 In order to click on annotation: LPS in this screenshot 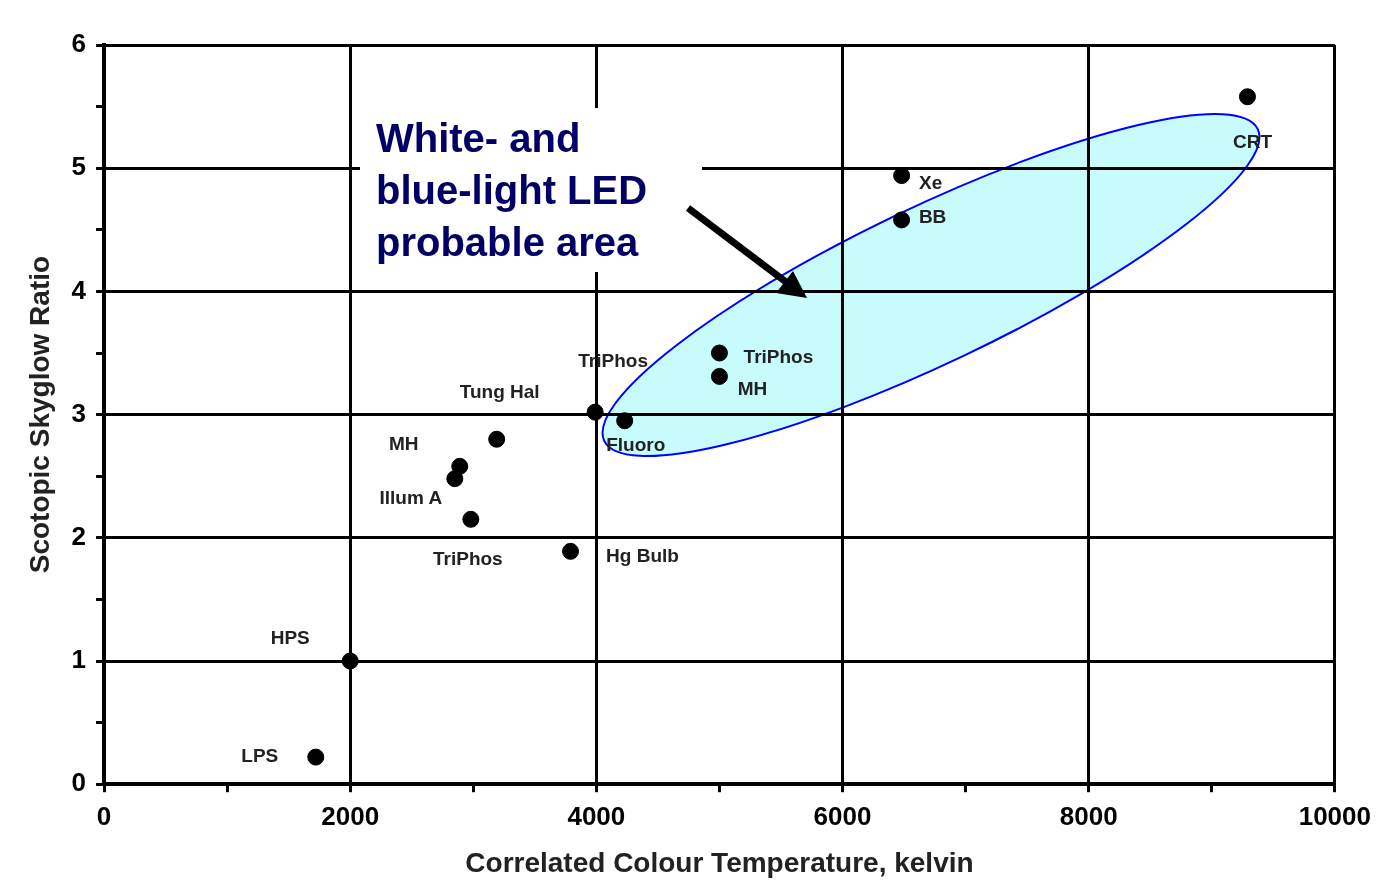, I will do `click(260, 756)`.